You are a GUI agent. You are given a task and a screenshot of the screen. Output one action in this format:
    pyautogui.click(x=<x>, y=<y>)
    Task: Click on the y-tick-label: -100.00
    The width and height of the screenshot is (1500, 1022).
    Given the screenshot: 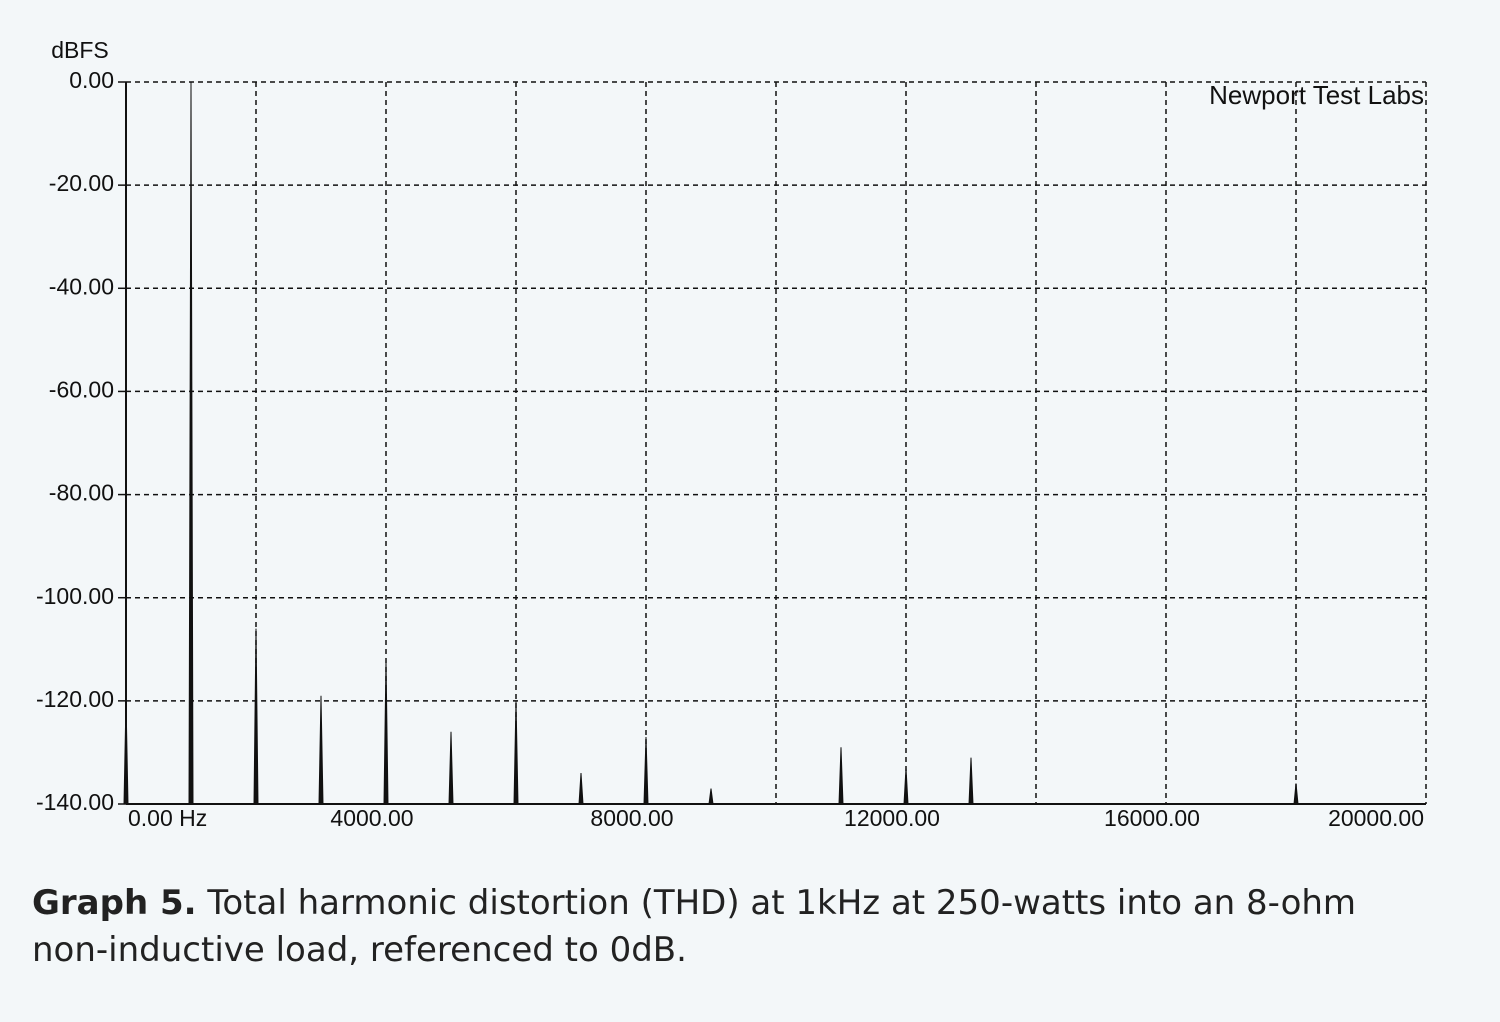 What is the action you would take?
    pyautogui.click(x=75, y=596)
    